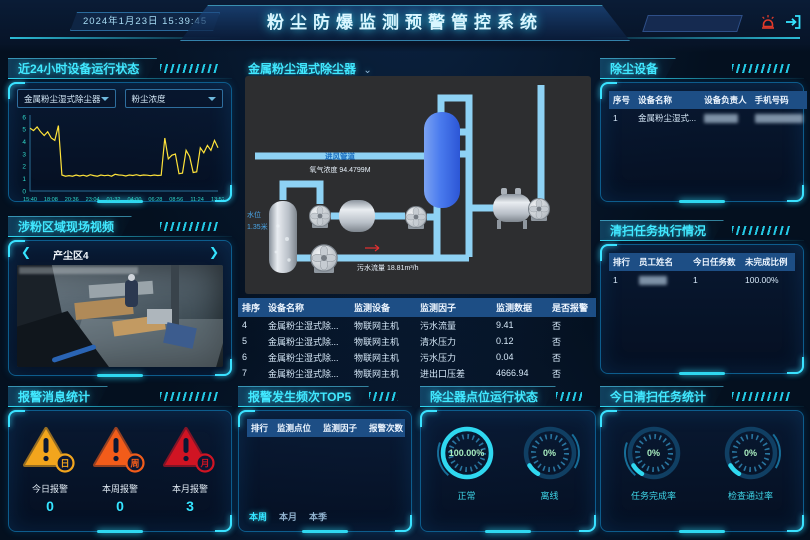 The image size is (810, 540). What do you see at coordinates (750, 496) in the screenshot?
I see `gauge-label: 检查通过率` at bounding box center [750, 496].